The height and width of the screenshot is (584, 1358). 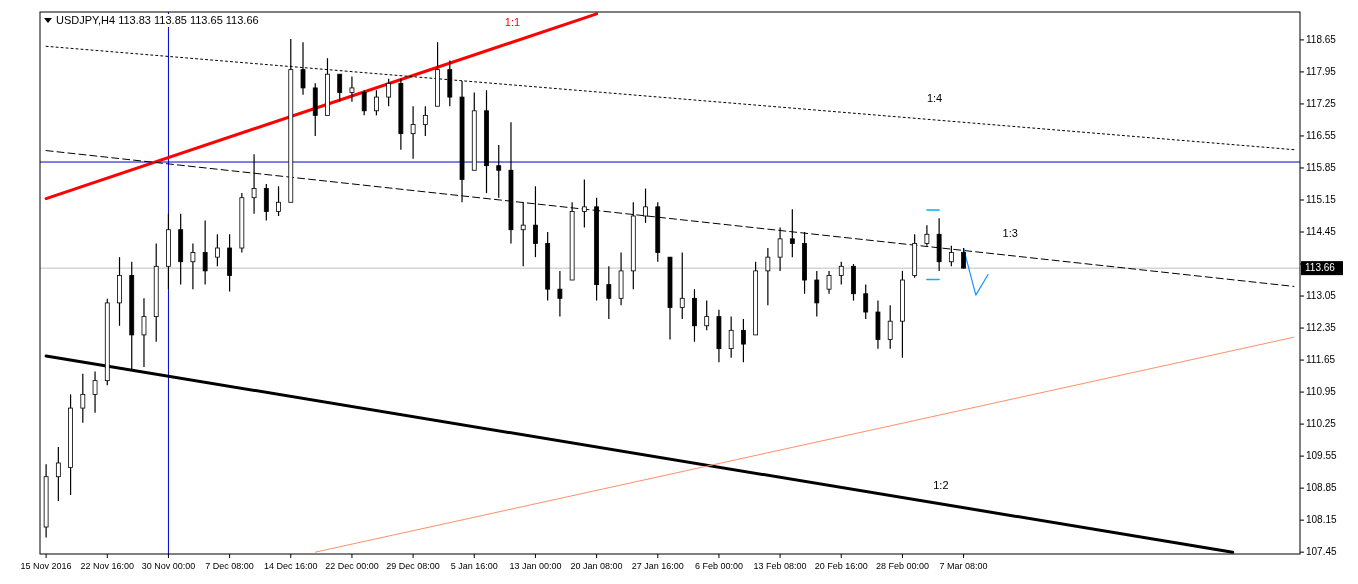 I want to click on x-tick-label: 13 Feb 08:00, so click(x=780, y=566).